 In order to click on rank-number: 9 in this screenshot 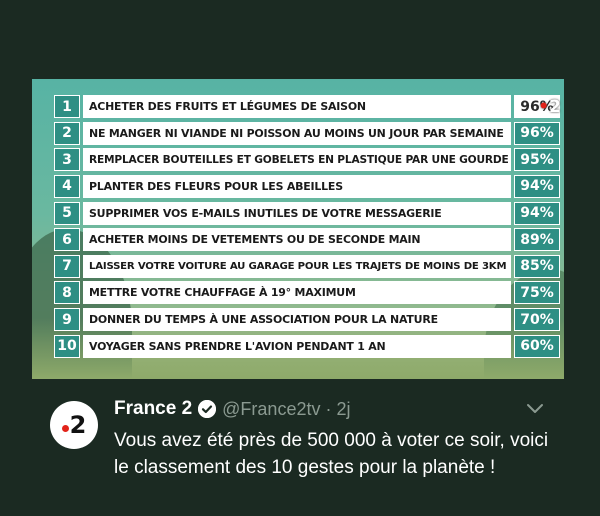, I will do `click(67, 320)`.